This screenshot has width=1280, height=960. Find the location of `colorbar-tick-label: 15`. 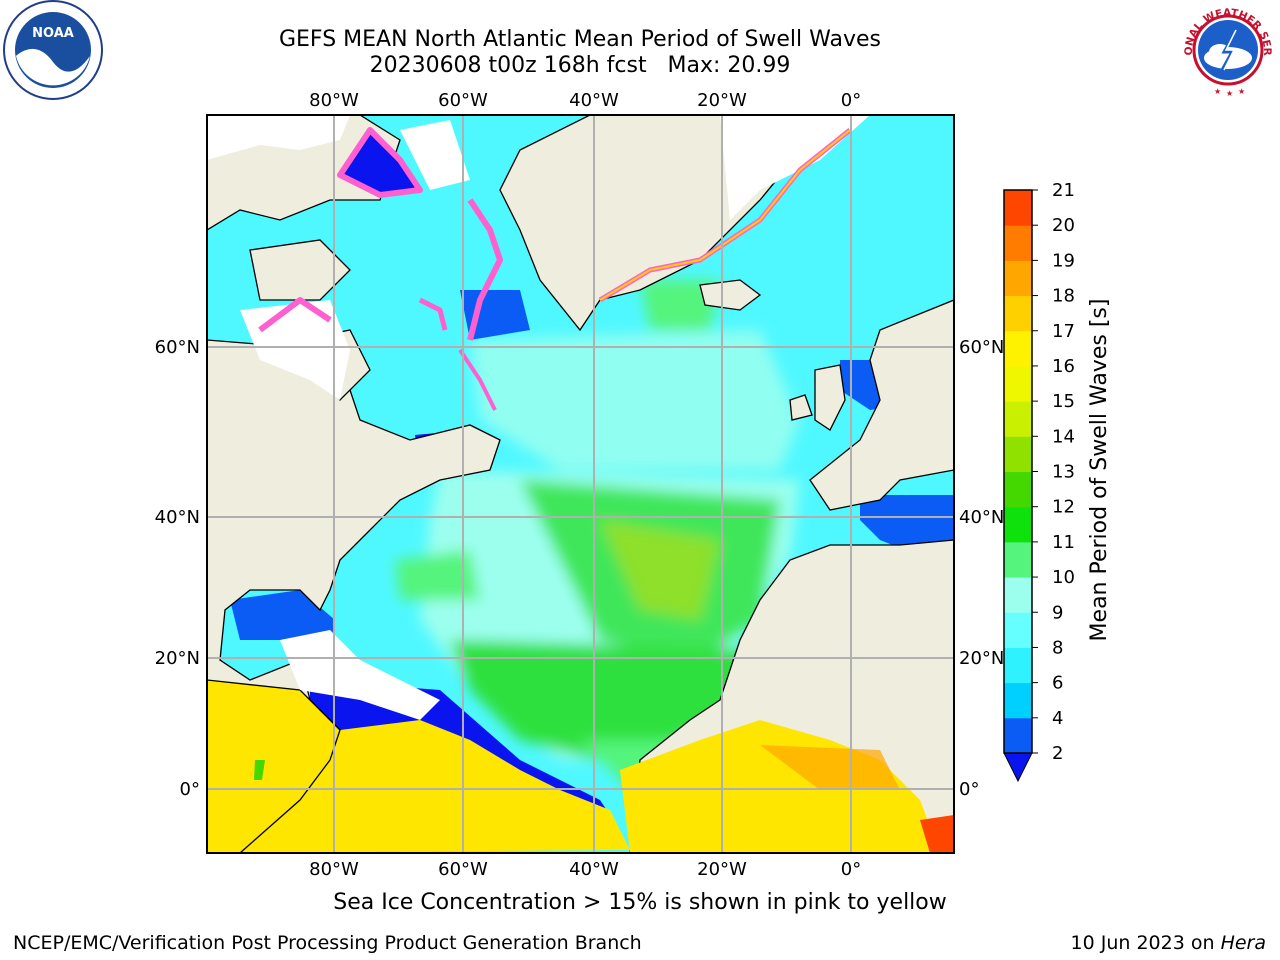

colorbar-tick-label: 15 is located at coordinates (1063, 401).